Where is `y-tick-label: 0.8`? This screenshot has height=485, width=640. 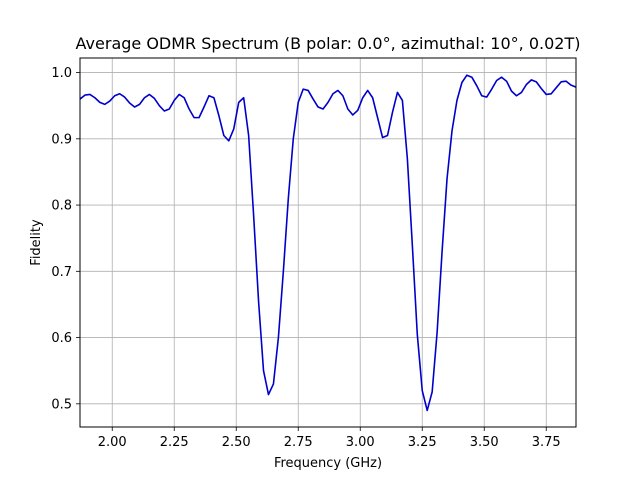
y-tick-label: 0.8 is located at coordinates (61, 206).